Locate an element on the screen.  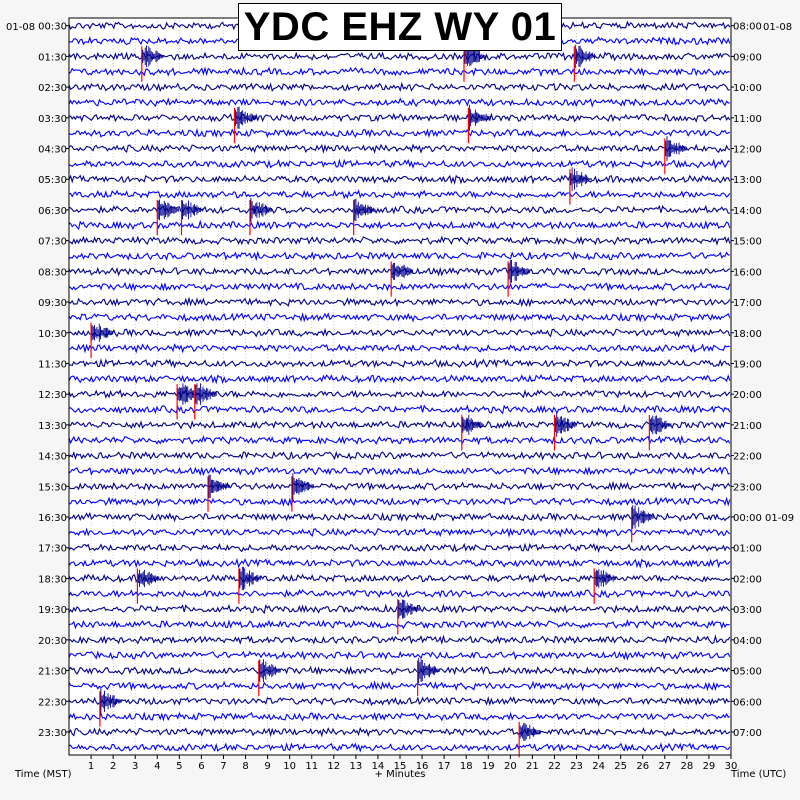
left-tick-label-14: 13:30 is located at coordinates (52, 426).